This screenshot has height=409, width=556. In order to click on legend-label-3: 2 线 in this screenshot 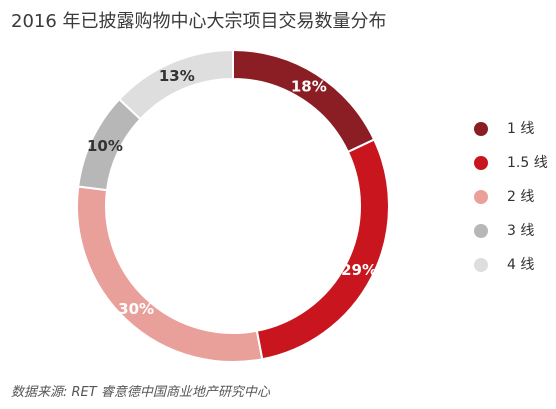, I will do `click(520, 197)`.